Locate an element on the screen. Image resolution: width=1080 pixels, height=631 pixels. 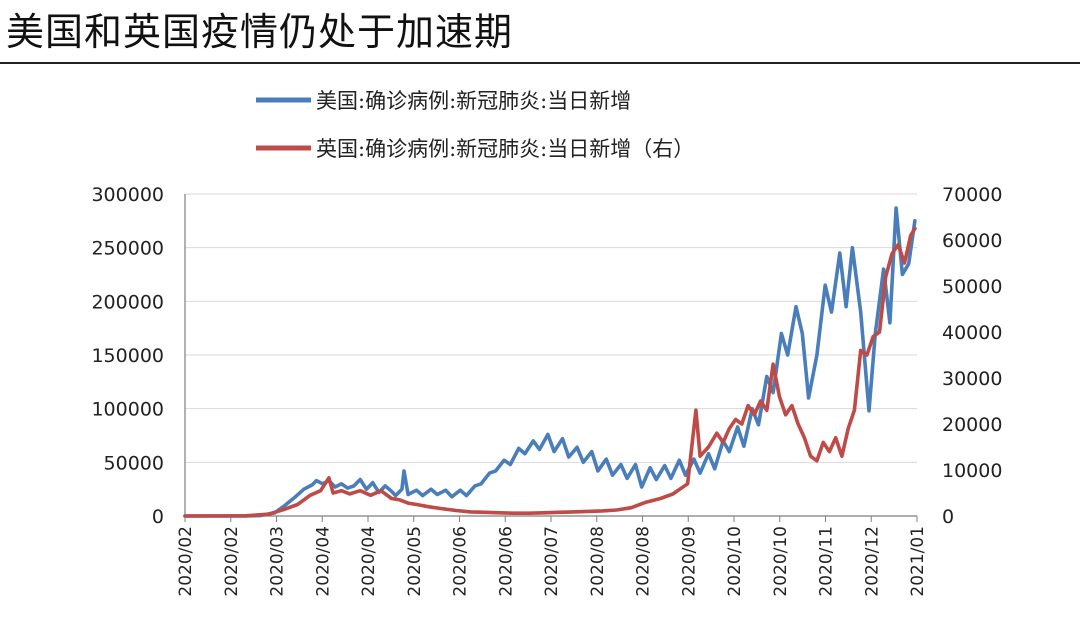
y-right-tick-label: 10000 is located at coordinates (972, 471).